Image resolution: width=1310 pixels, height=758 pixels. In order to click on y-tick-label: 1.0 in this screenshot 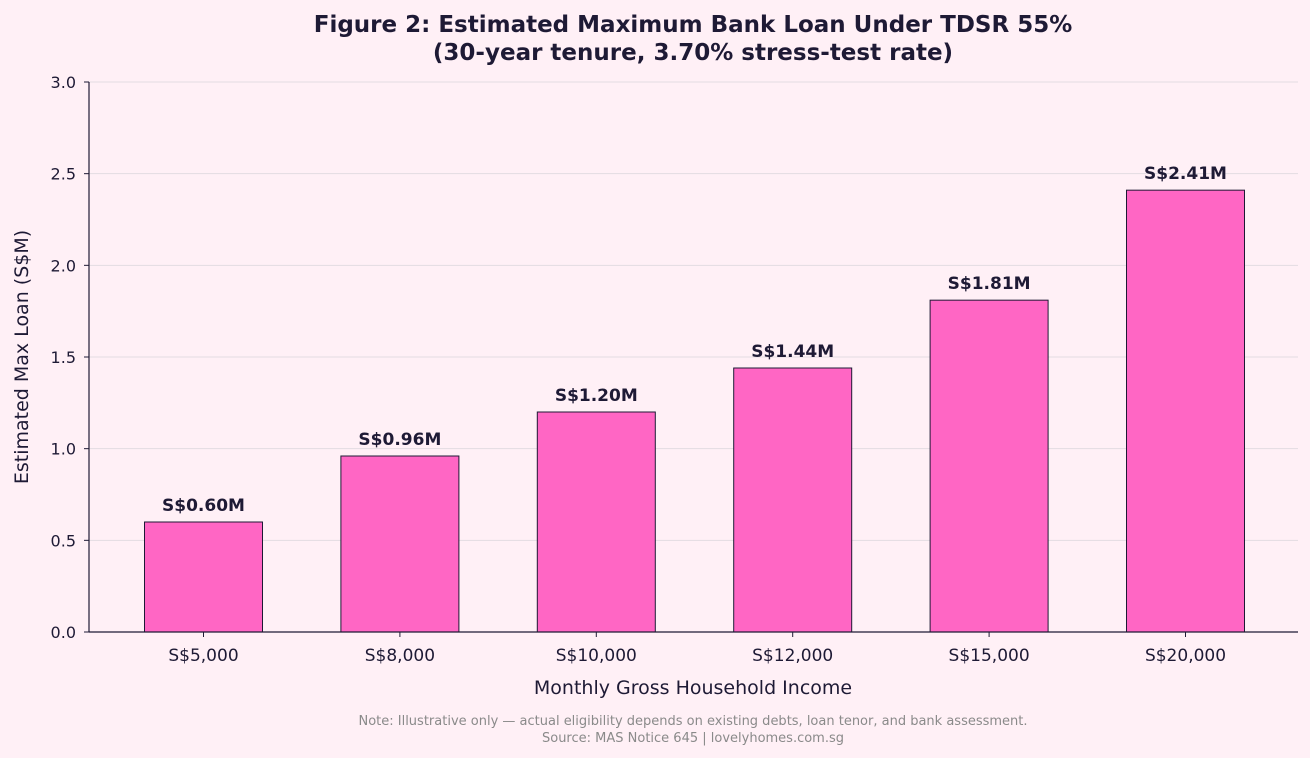, I will do `click(63, 449)`.